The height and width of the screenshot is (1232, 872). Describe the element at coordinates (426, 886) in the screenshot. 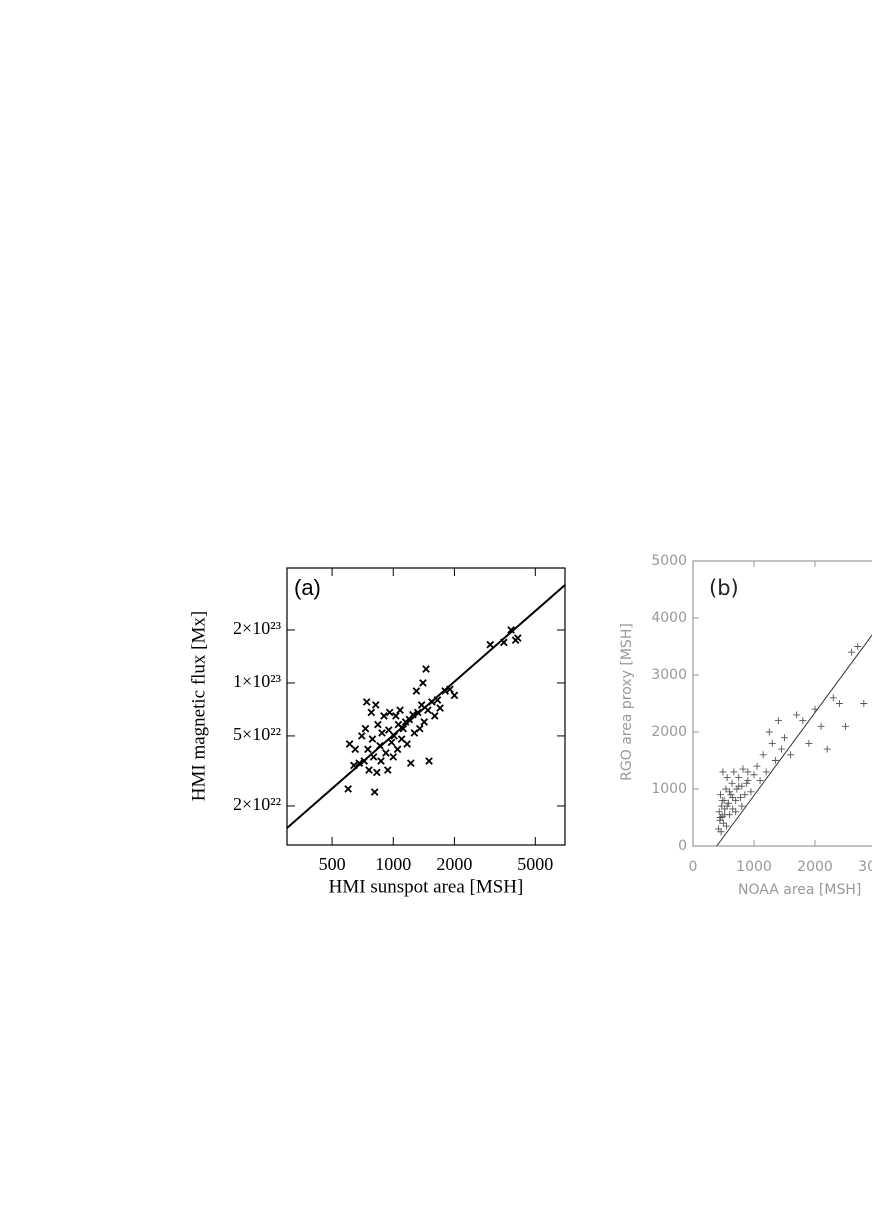

I see `x-axis-label: HMI sunspot area [MSH]` at that location.